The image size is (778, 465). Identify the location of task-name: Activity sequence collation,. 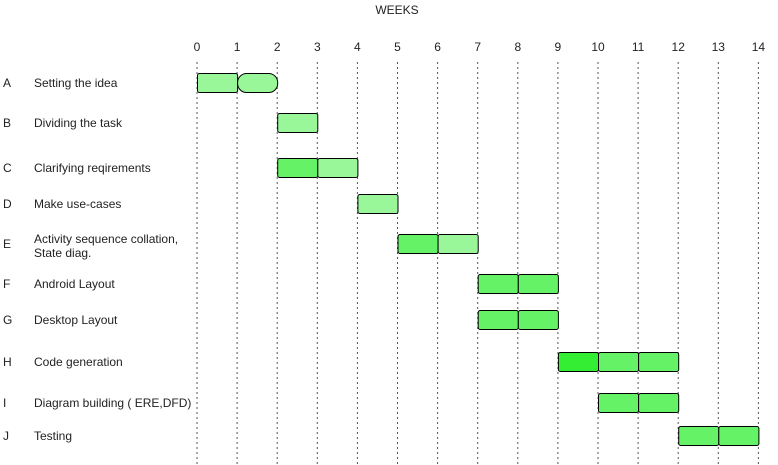
(106, 239).